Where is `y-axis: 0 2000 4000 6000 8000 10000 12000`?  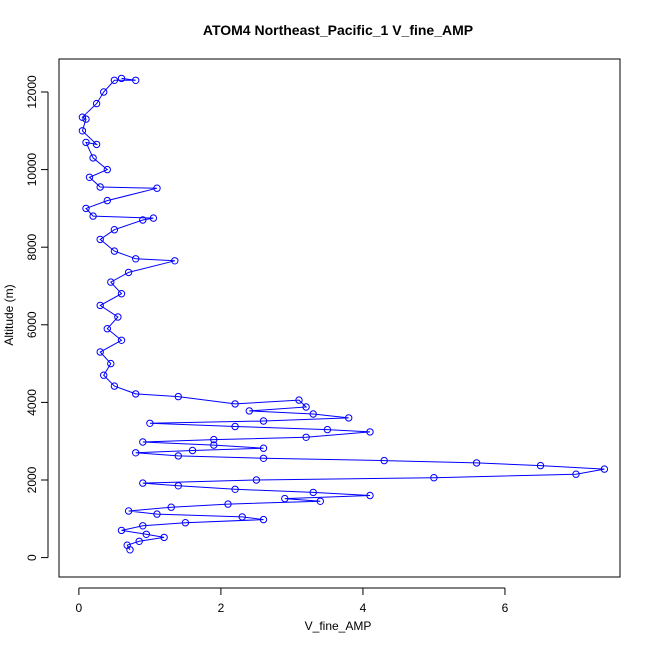 y-axis: 0 2000 4000 6000 8000 10000 12000 is located at coordinates (37, 318).